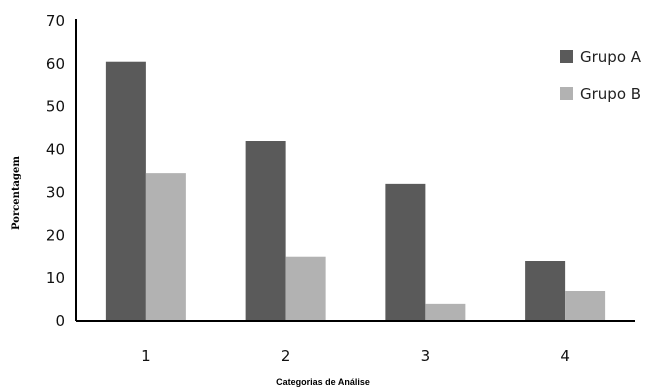 Image resolution: width=649 pixels, height=389 pixels. What do you see at coordinates (55, 150) in the screenshot?
I see `y-tick-label: 40` at bounding box center [55, 150].